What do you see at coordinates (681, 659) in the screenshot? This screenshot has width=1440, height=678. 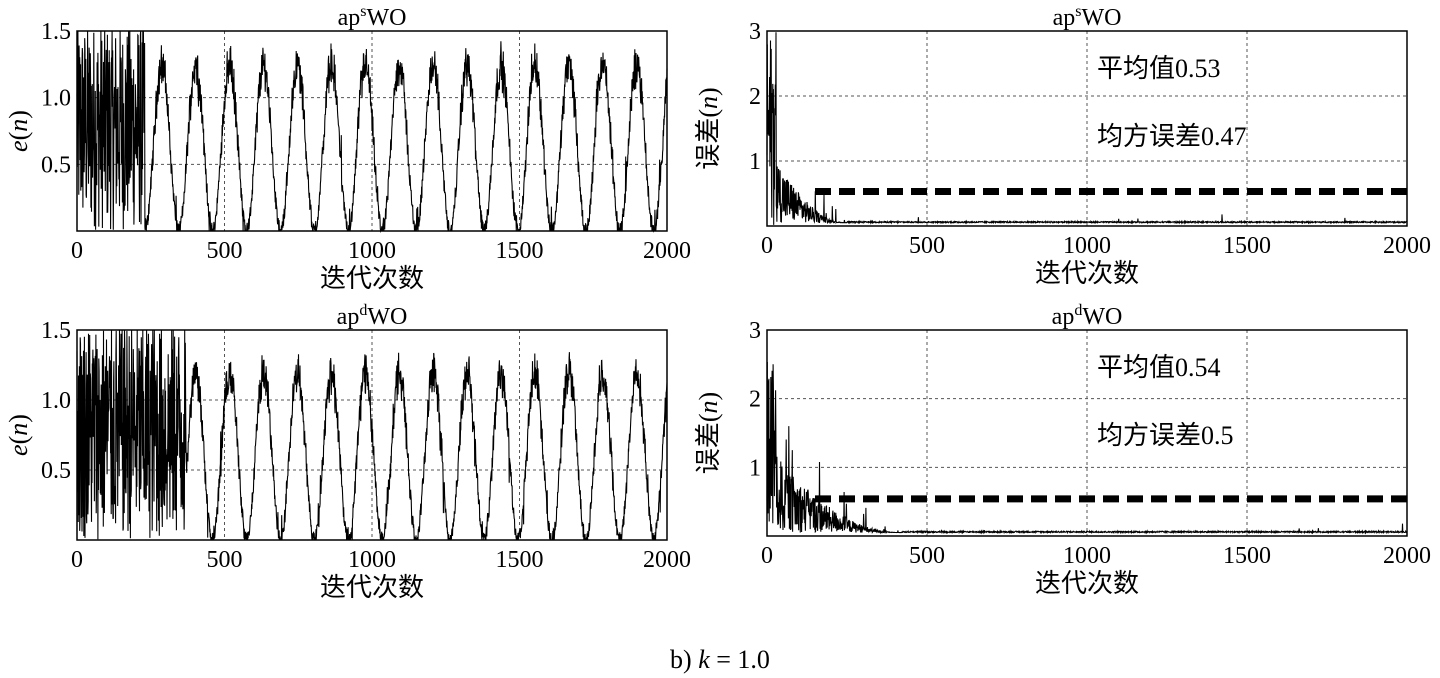 I see `caption-label: b)` at bounding box center [681, 659].